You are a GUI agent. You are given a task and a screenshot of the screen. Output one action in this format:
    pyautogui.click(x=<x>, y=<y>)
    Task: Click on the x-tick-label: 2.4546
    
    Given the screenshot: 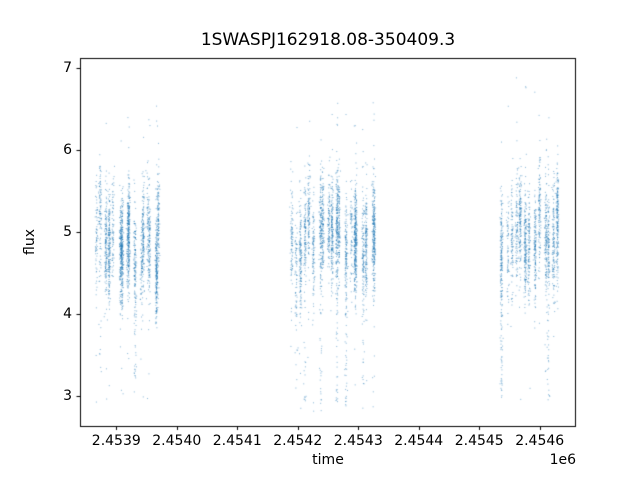 What is the action you would take?
    pyautogui.click(x=540, y=441)
    